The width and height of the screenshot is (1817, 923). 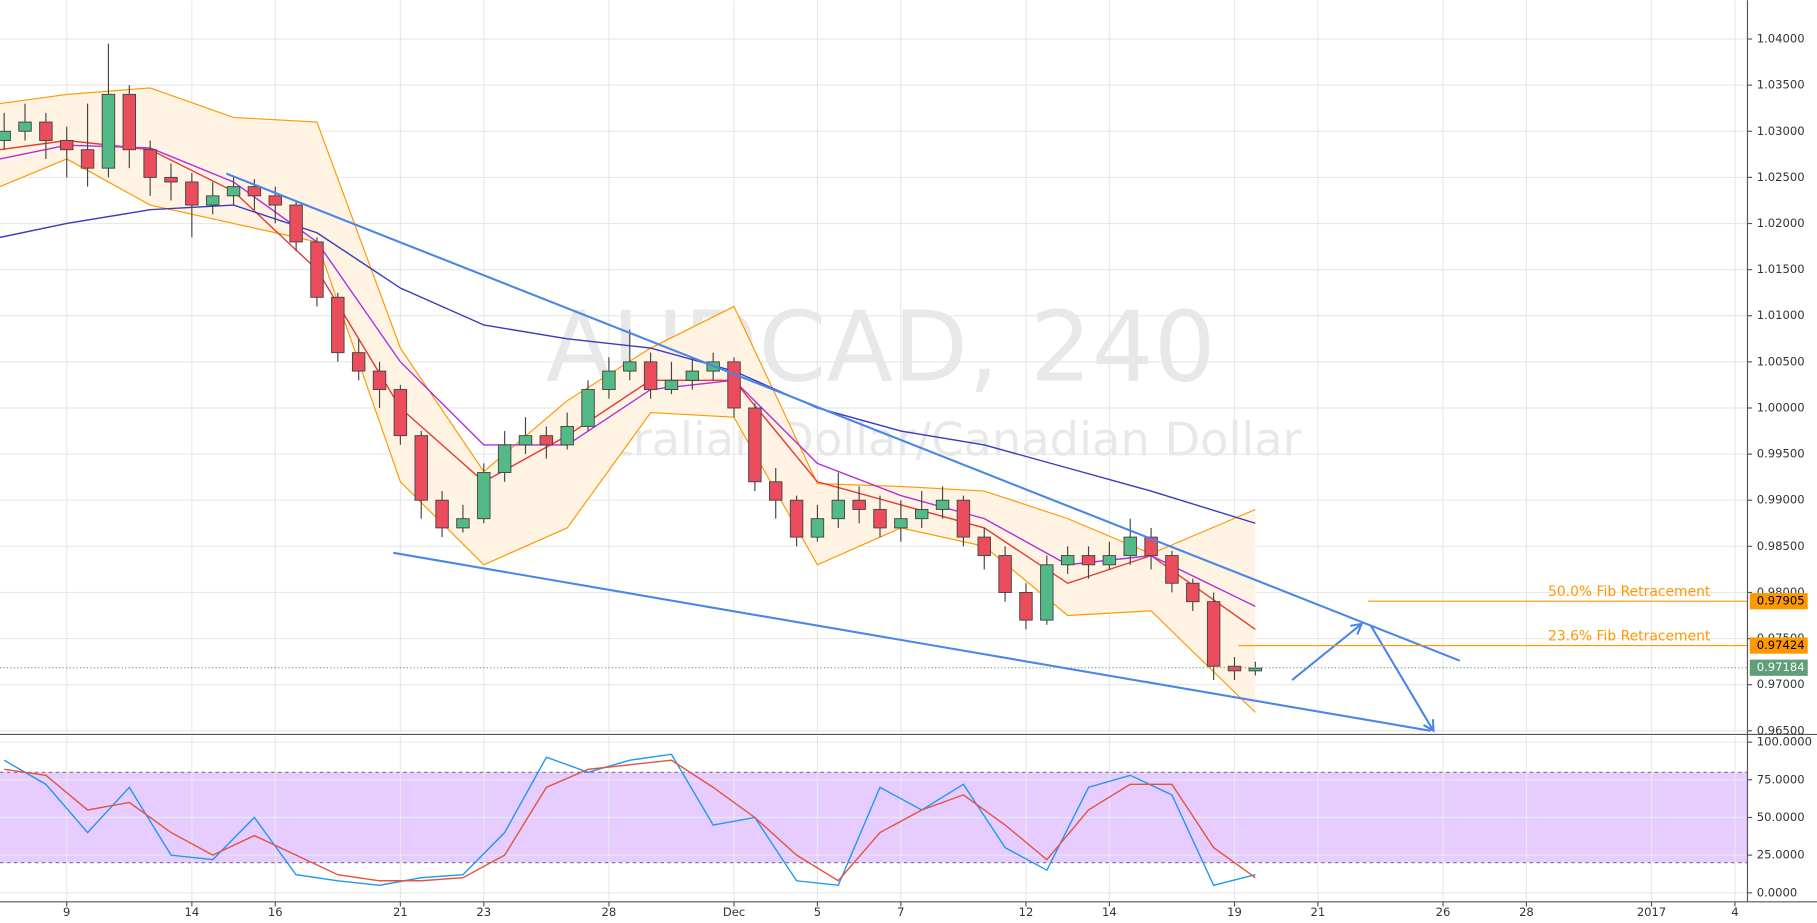 What do you see at coordinates (1781, 269) in the screenshot?
I see `y-tick-label: 1.01500` at bounding box center [1781, 269].